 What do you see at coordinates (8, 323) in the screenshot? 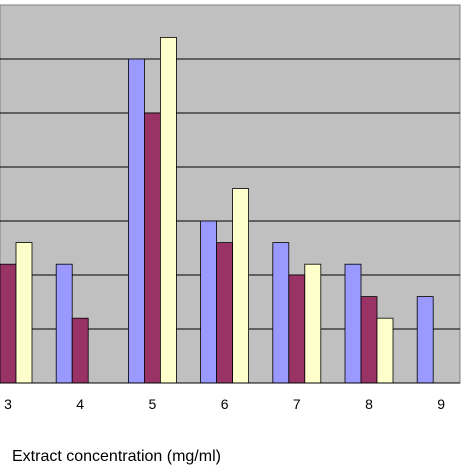
I see `bar-3-s2` at bounding box center [8, 323].